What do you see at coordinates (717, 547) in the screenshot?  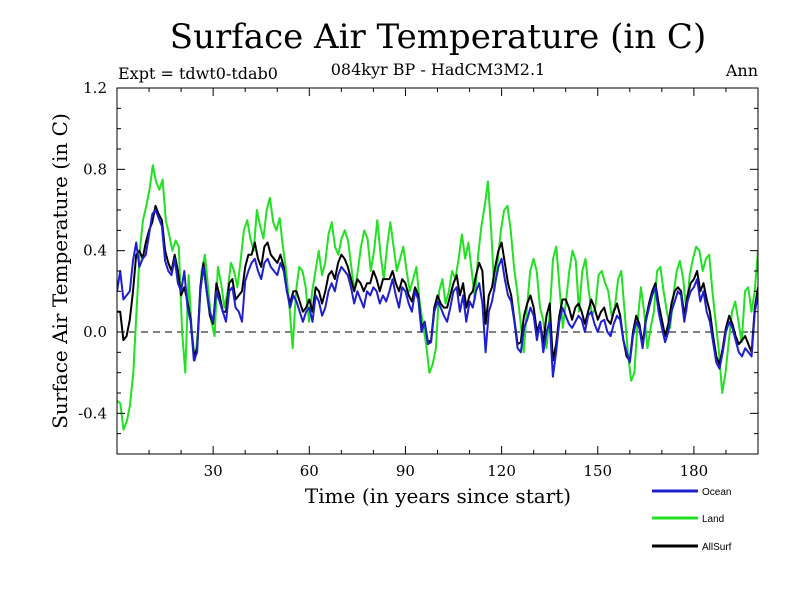 I see `legend-label-allsurf: AllSurf` at bounding box center [717, 547].